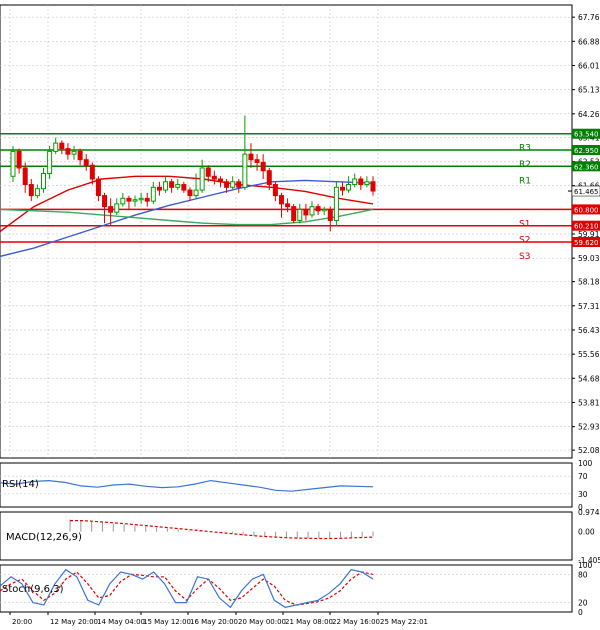 This screenshot has width=600, height=630. What do you see at coordinates (74, 622) in the screenshot?
I see `time-axis-label: 12 May 20:00` at bounding box center [74, 622].